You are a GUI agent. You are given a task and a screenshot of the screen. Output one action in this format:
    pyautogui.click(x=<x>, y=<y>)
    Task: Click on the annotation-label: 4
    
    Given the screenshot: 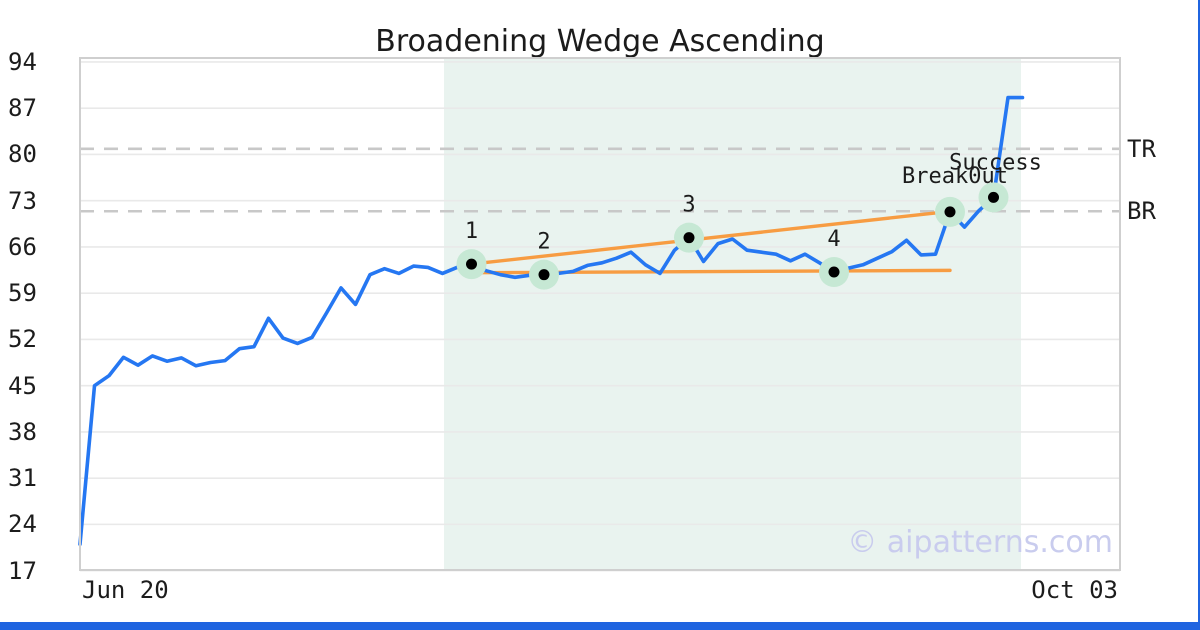 What is the action you would take?
    pyautogui.click(x=833, y=239)
    